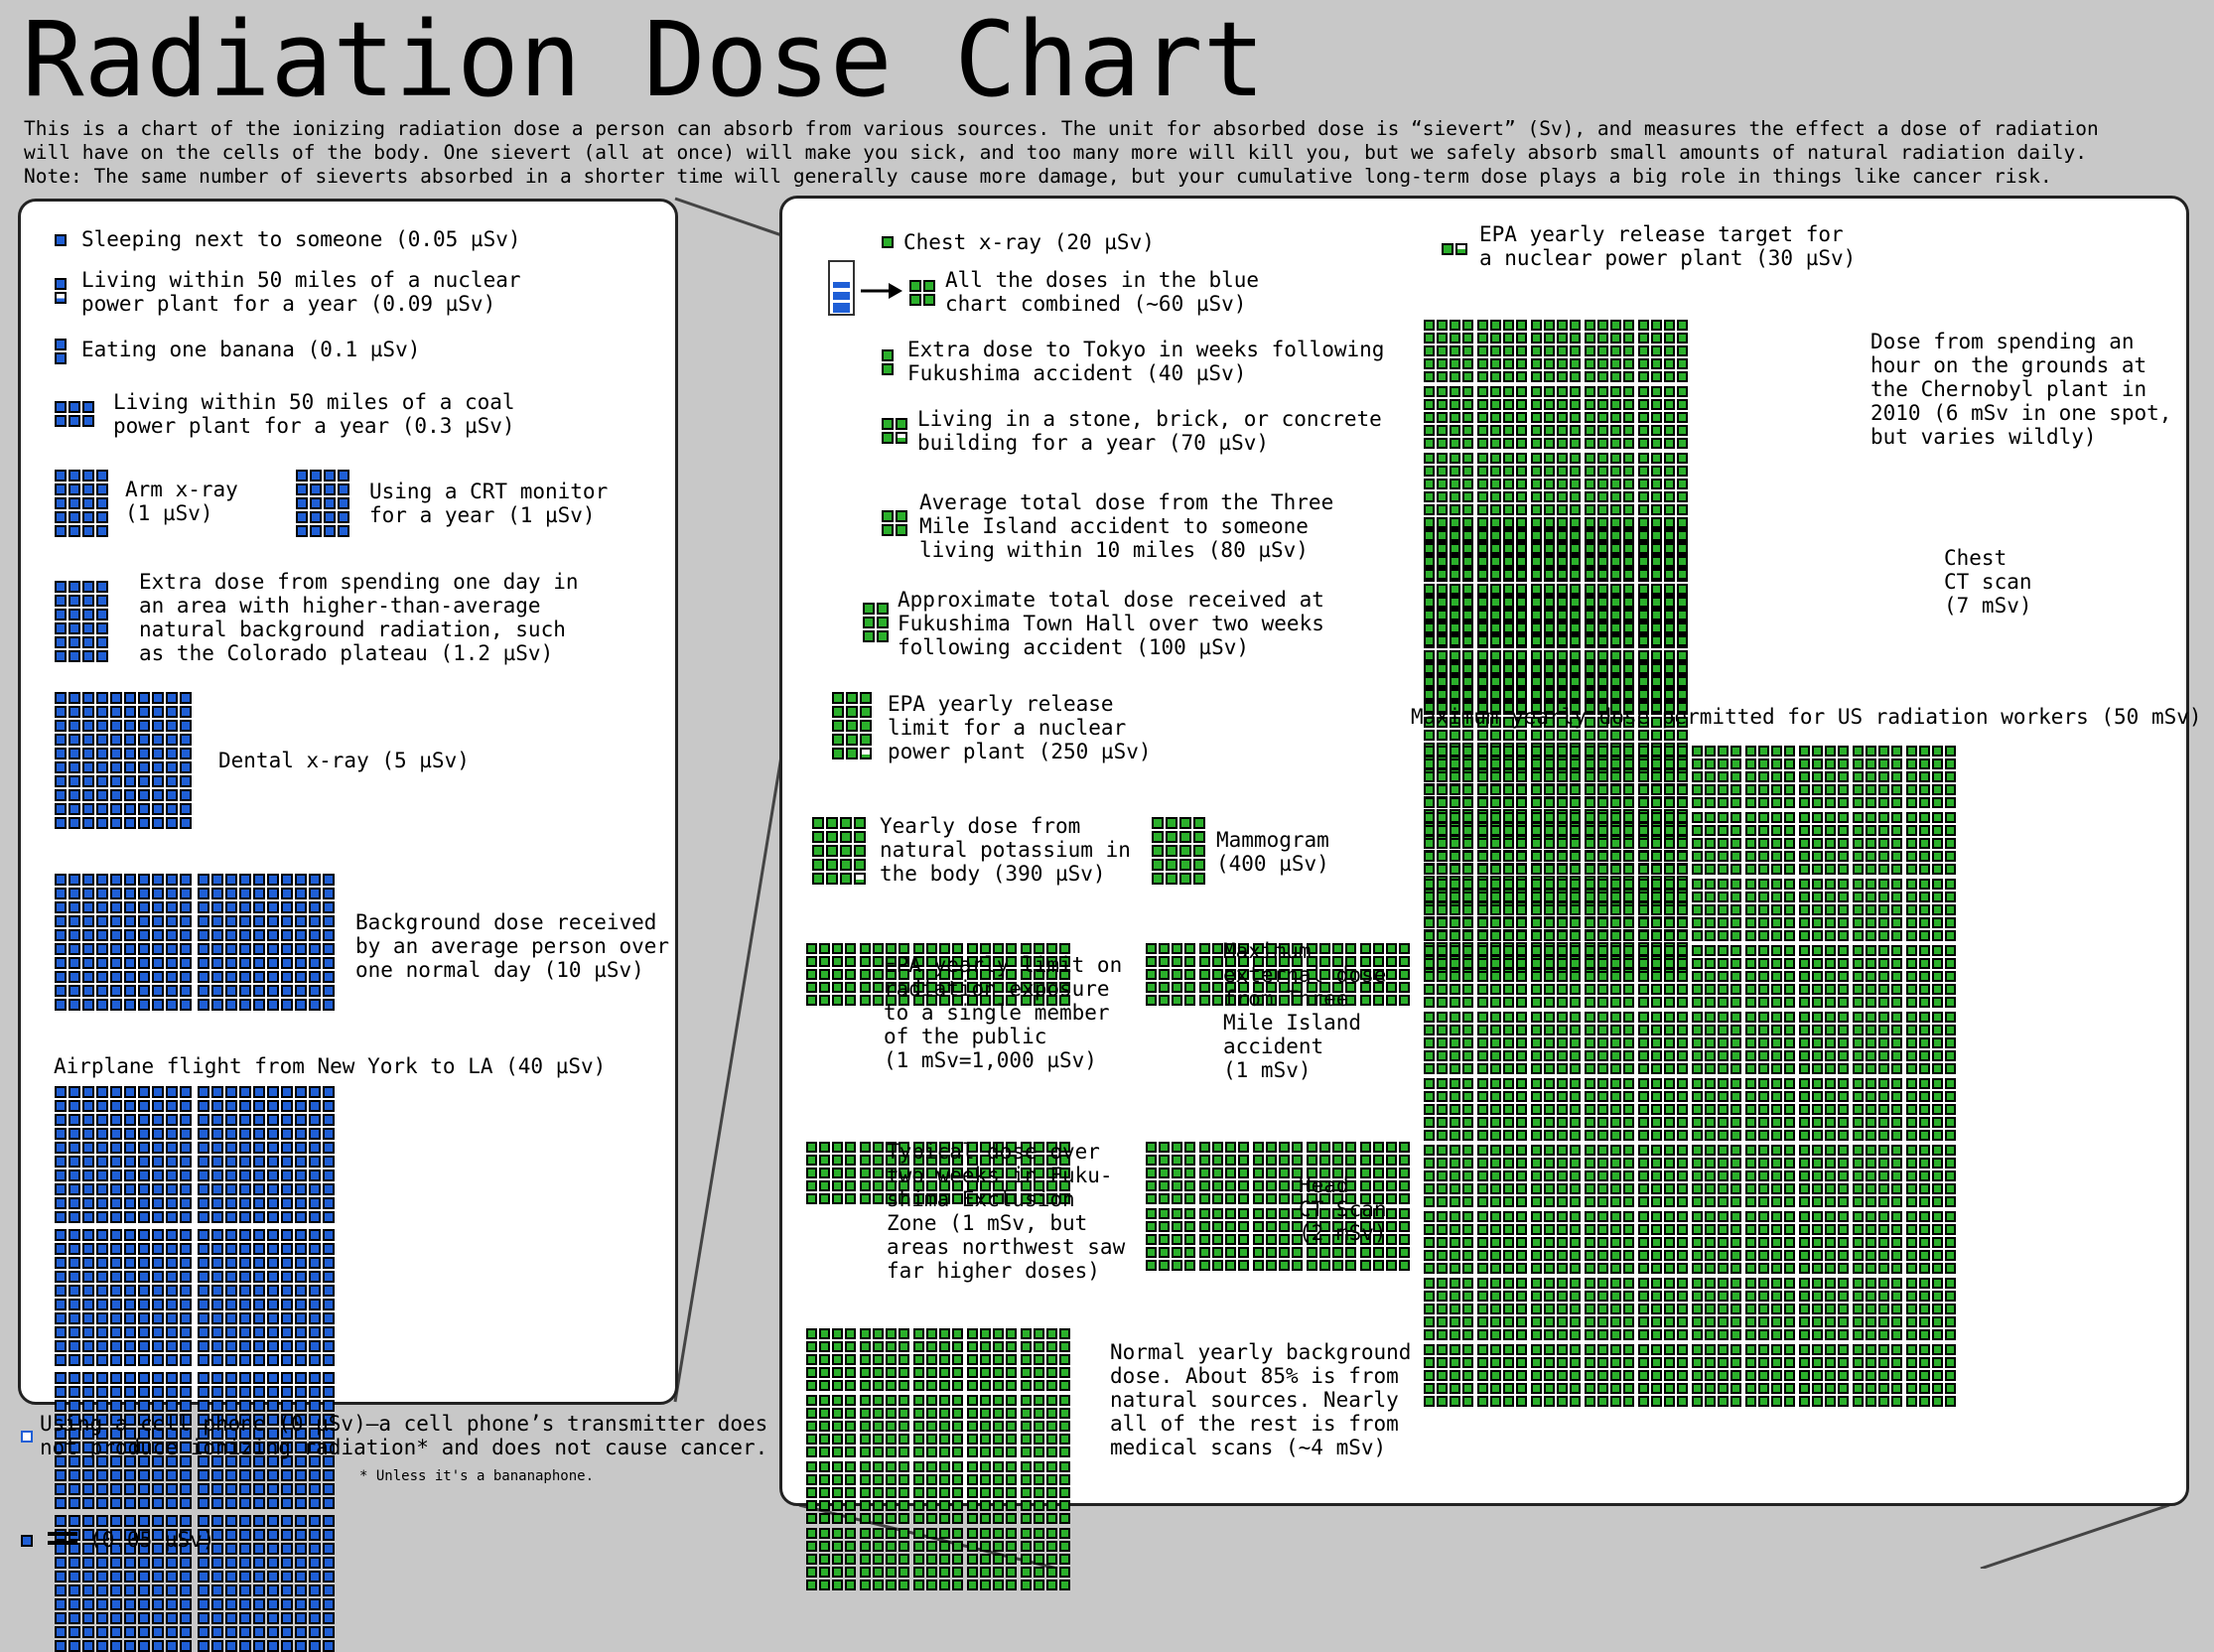  What do you see at coordinates (643, 60) in the screenshot?
I see `page-title: Radiation Dose Chart` at bounding box center [643, 60].